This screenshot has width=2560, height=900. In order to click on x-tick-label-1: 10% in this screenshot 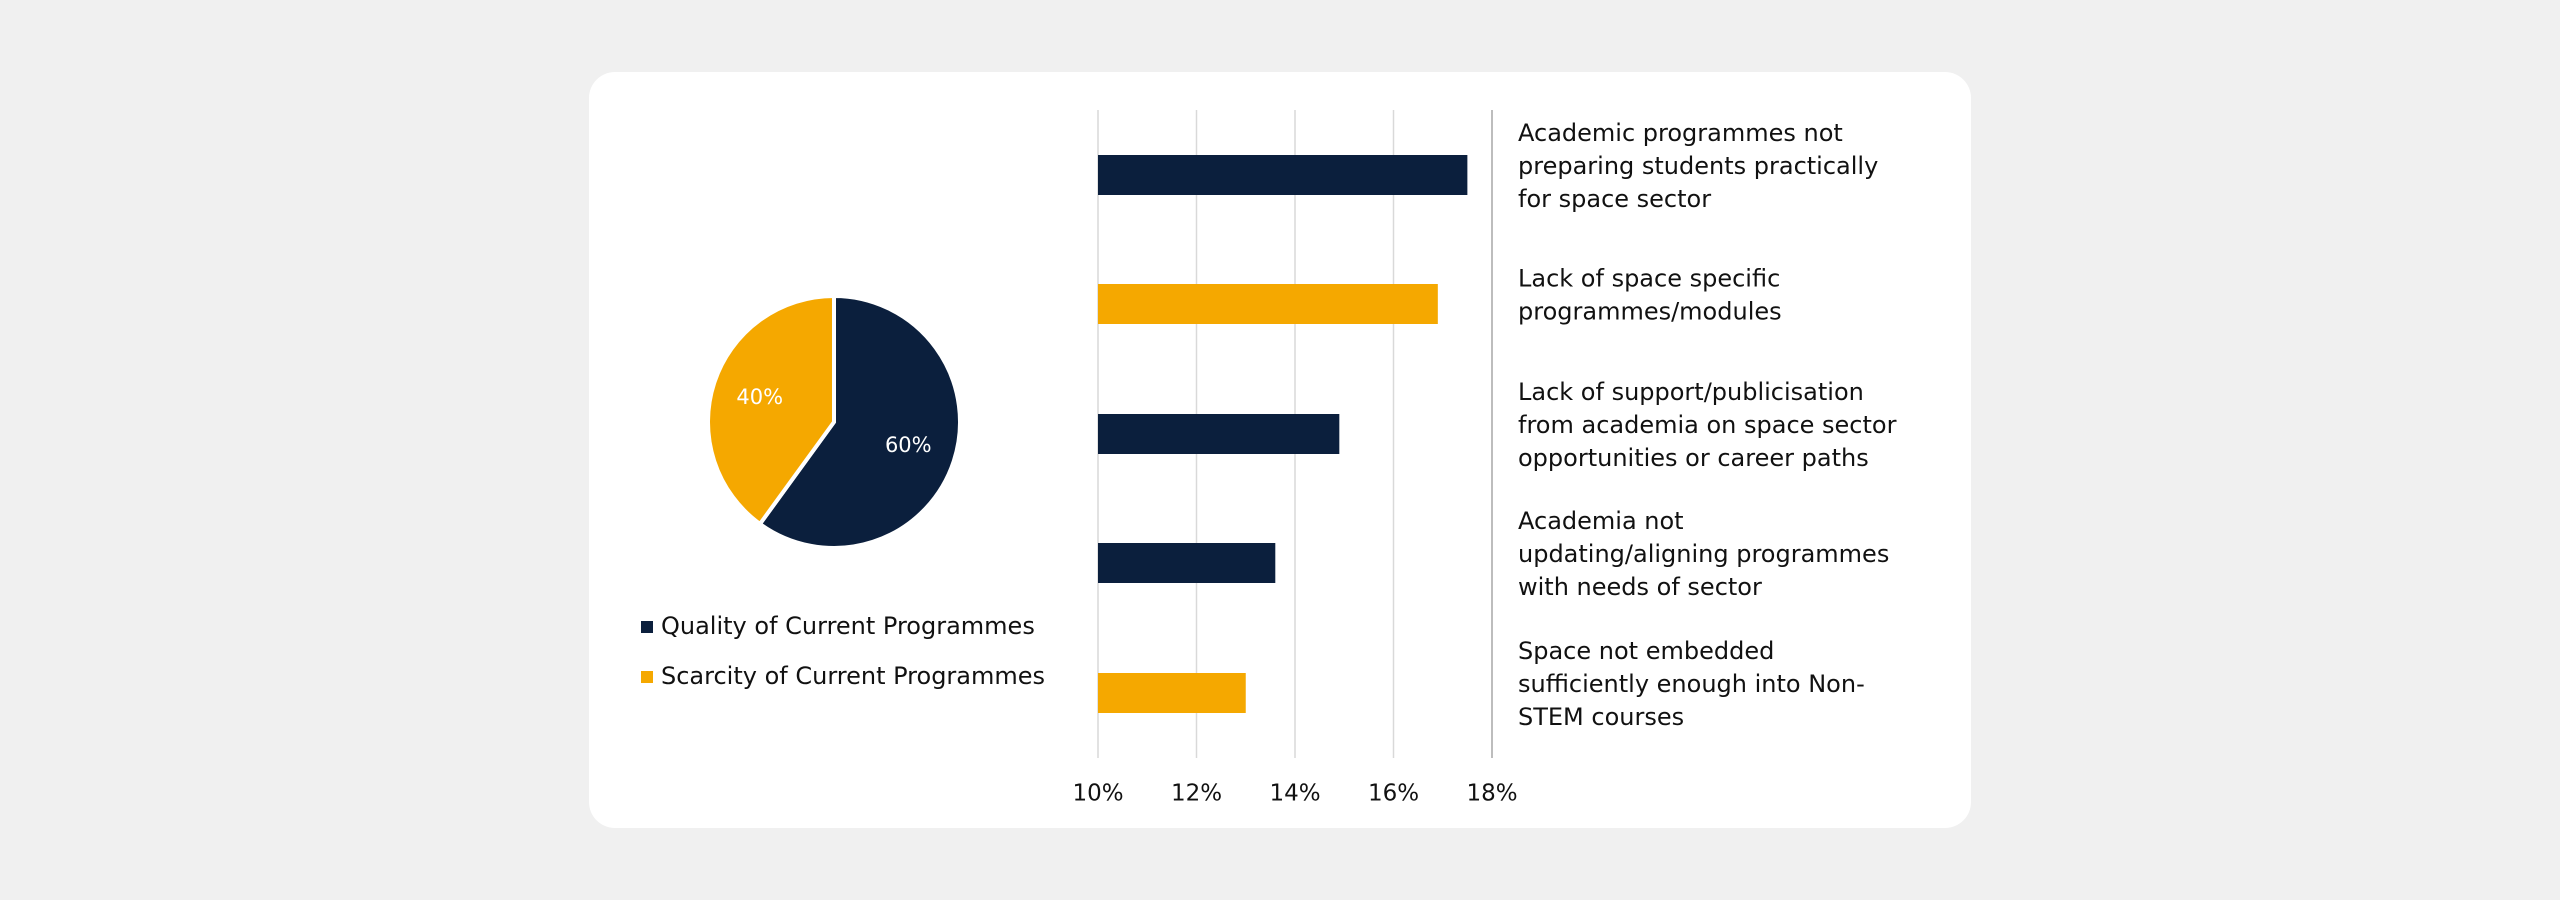, I will do `click(1097, 794)`.